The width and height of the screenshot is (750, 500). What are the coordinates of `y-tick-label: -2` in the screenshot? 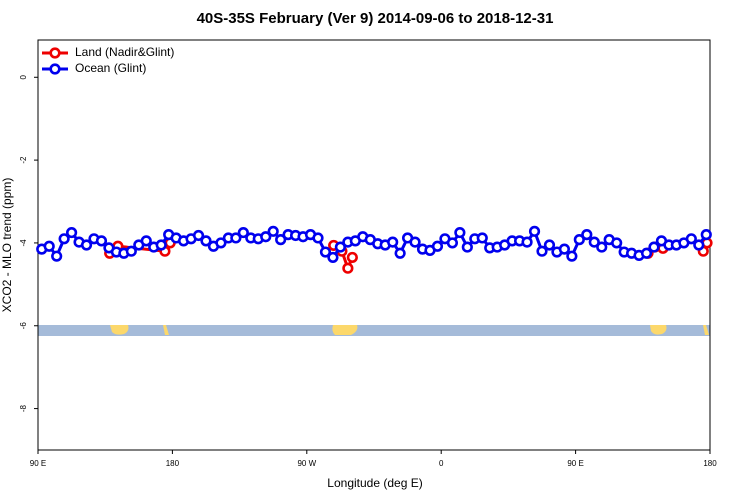 It's located at (23, 160).